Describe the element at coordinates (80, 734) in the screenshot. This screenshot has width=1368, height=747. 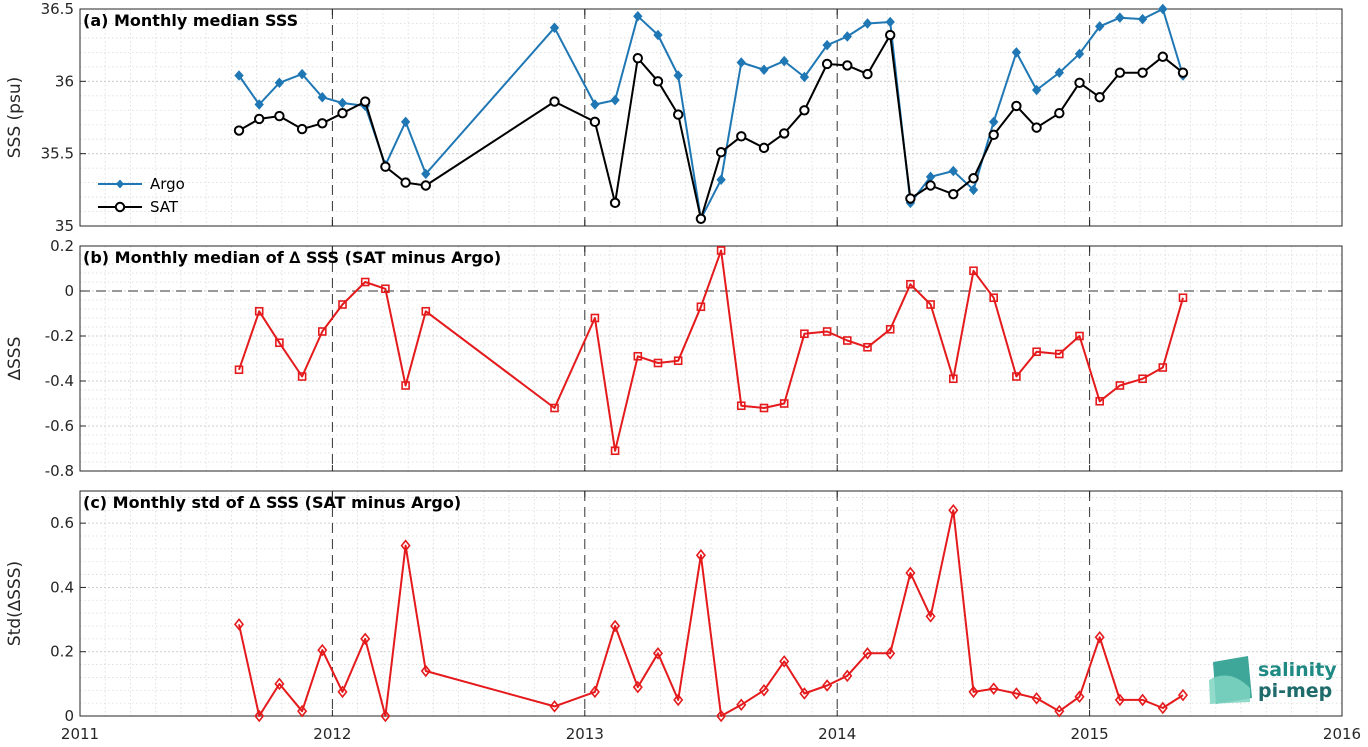
I see `x-tick-label: 2011` at that location.